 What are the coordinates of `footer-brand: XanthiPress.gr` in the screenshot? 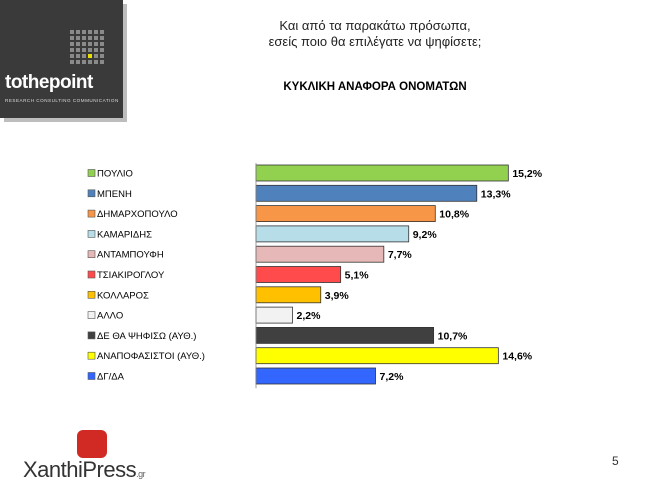 It's located at (84, 470).